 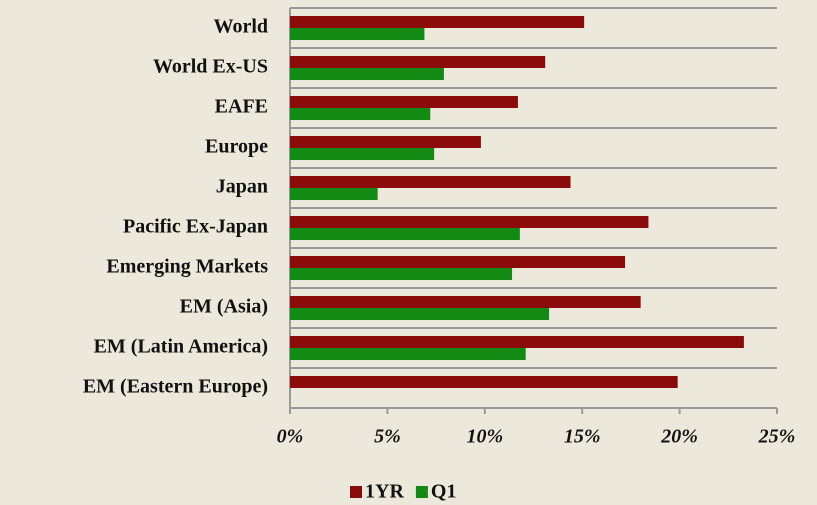 I want to click on x-tick-label: 0%, so click(x=290, y=437).